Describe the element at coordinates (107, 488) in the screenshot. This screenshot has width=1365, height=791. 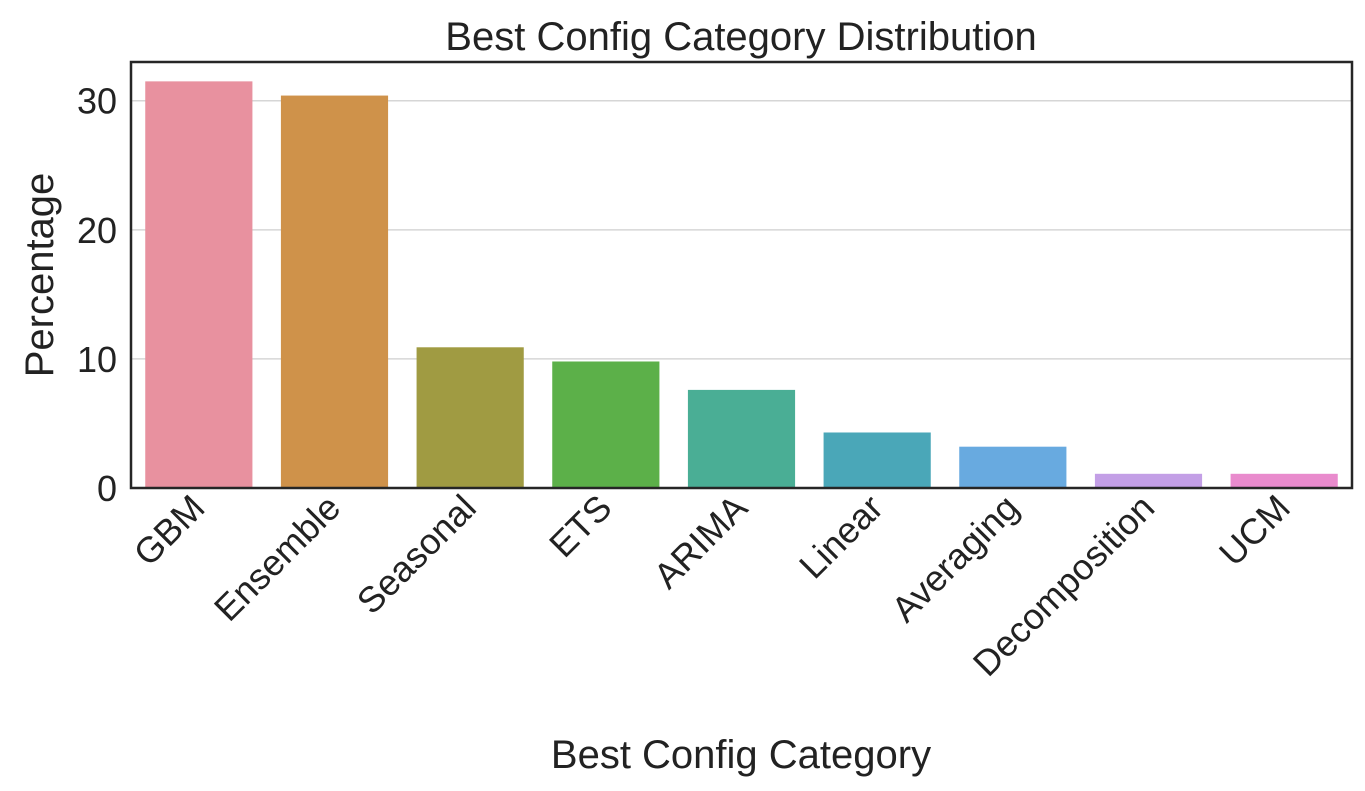
I see `y-tick-label: 0` at that location.